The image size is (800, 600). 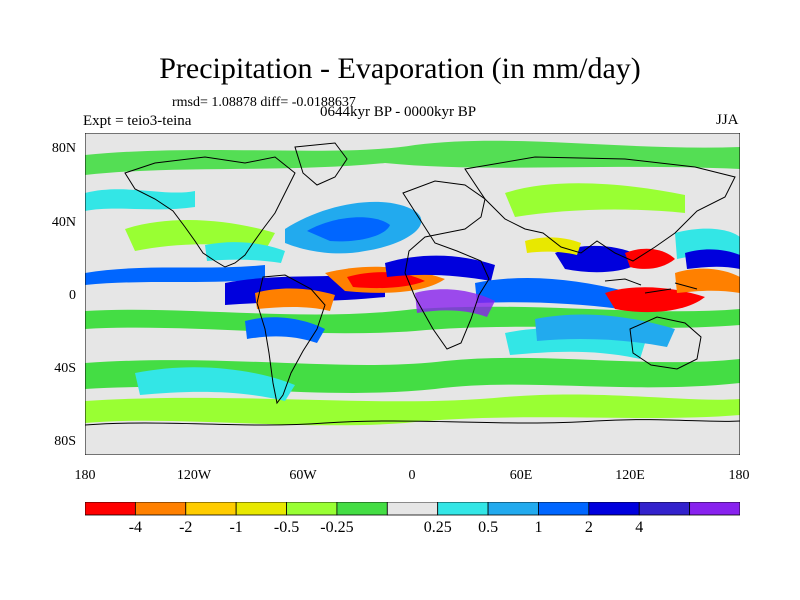 What do you see at coordinates (286, 527) in the screenshot?
I see `colorbar-label: -0.5` at bounding box center [286, 527].